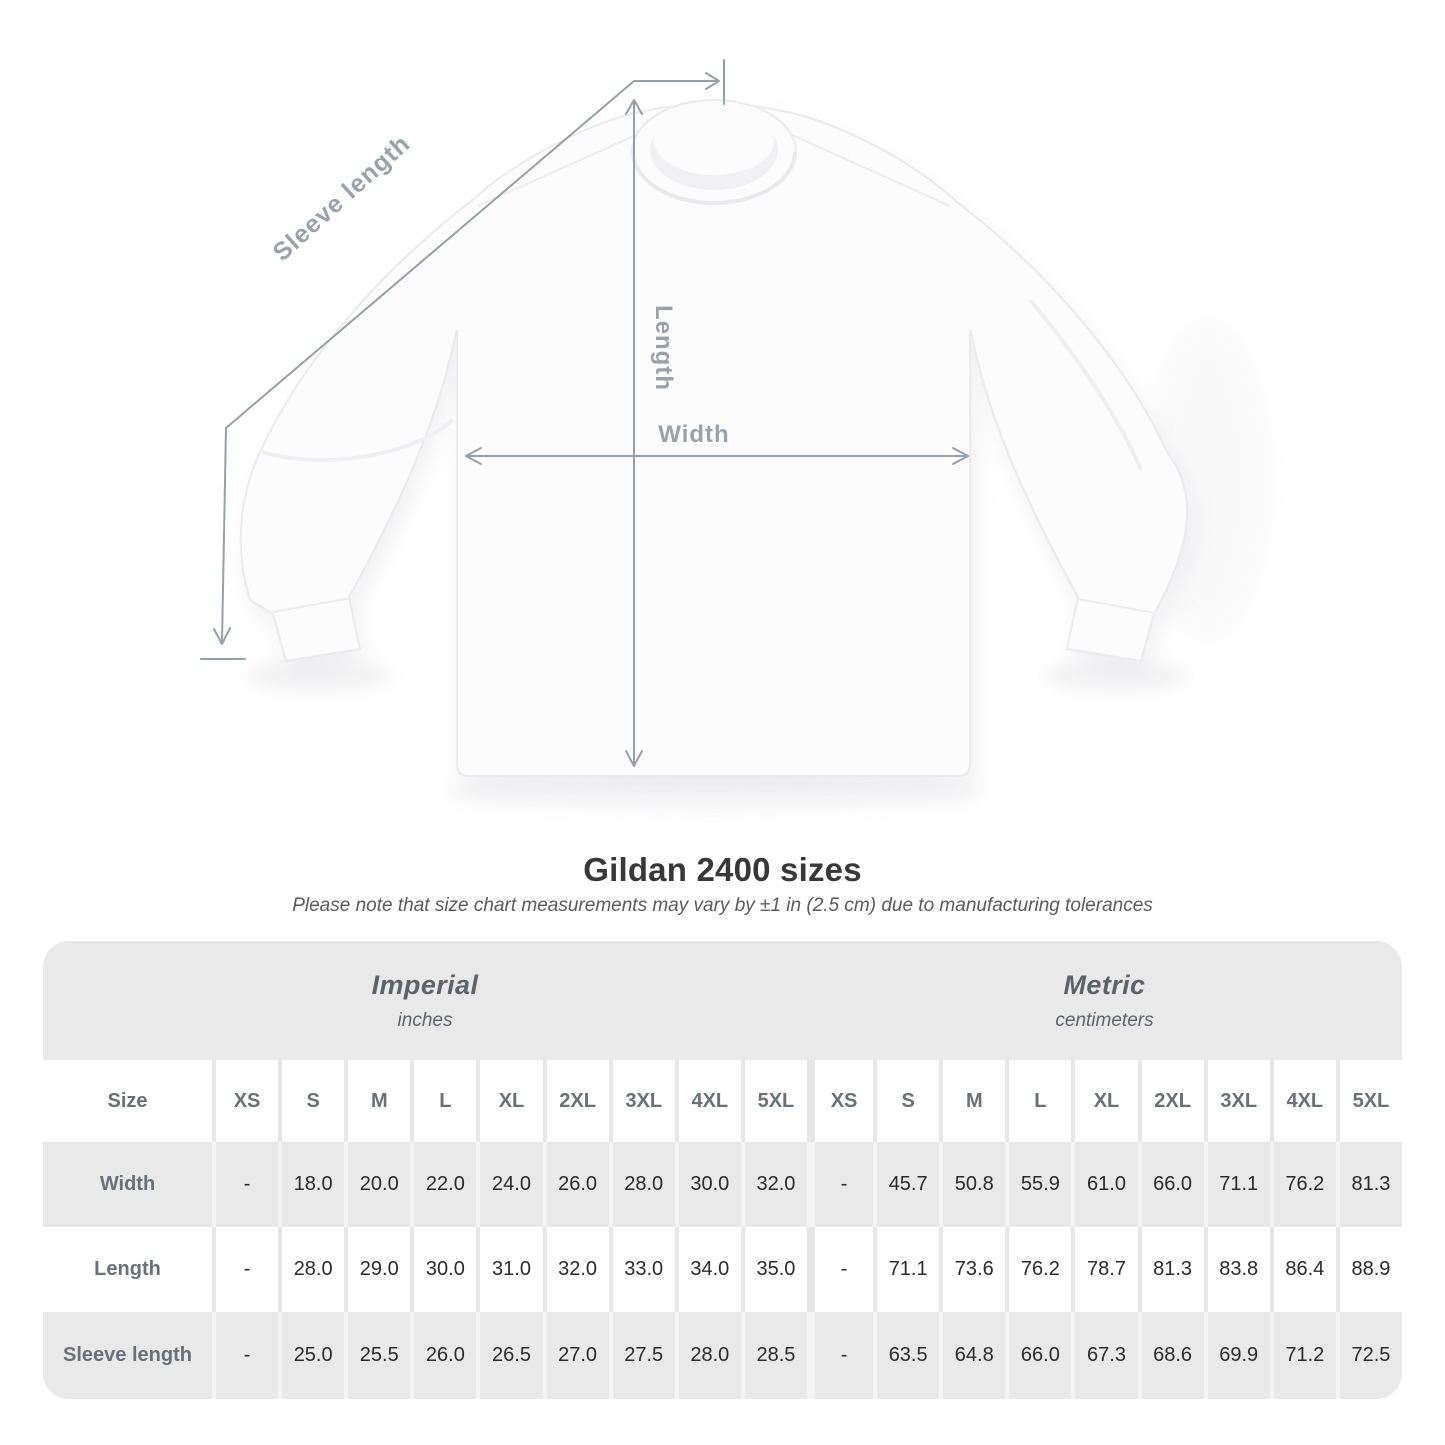 This screenshot has height=1445, width=1445. What do you see at coordinates (575, 1355) in the screenshot?
I see `measurement-value: 27.0` at bounding box center [575, 1355].